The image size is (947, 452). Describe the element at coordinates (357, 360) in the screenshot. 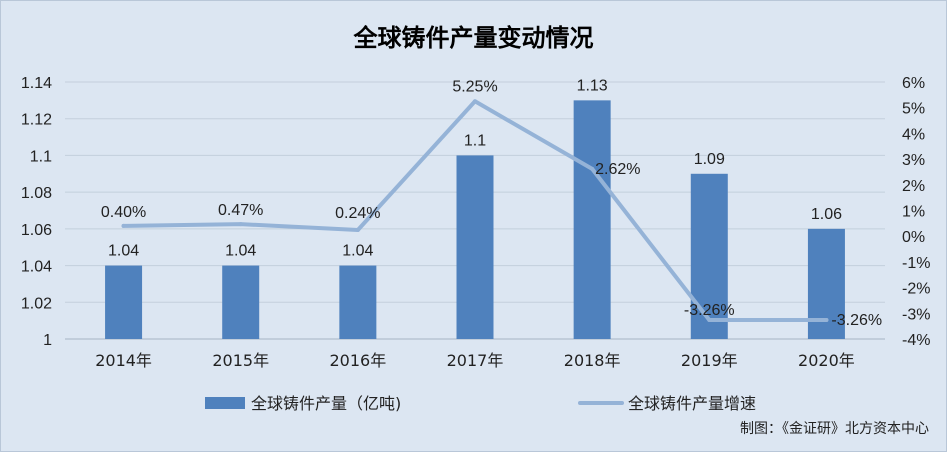

I see `x-tick-label: 2016年` at that location.